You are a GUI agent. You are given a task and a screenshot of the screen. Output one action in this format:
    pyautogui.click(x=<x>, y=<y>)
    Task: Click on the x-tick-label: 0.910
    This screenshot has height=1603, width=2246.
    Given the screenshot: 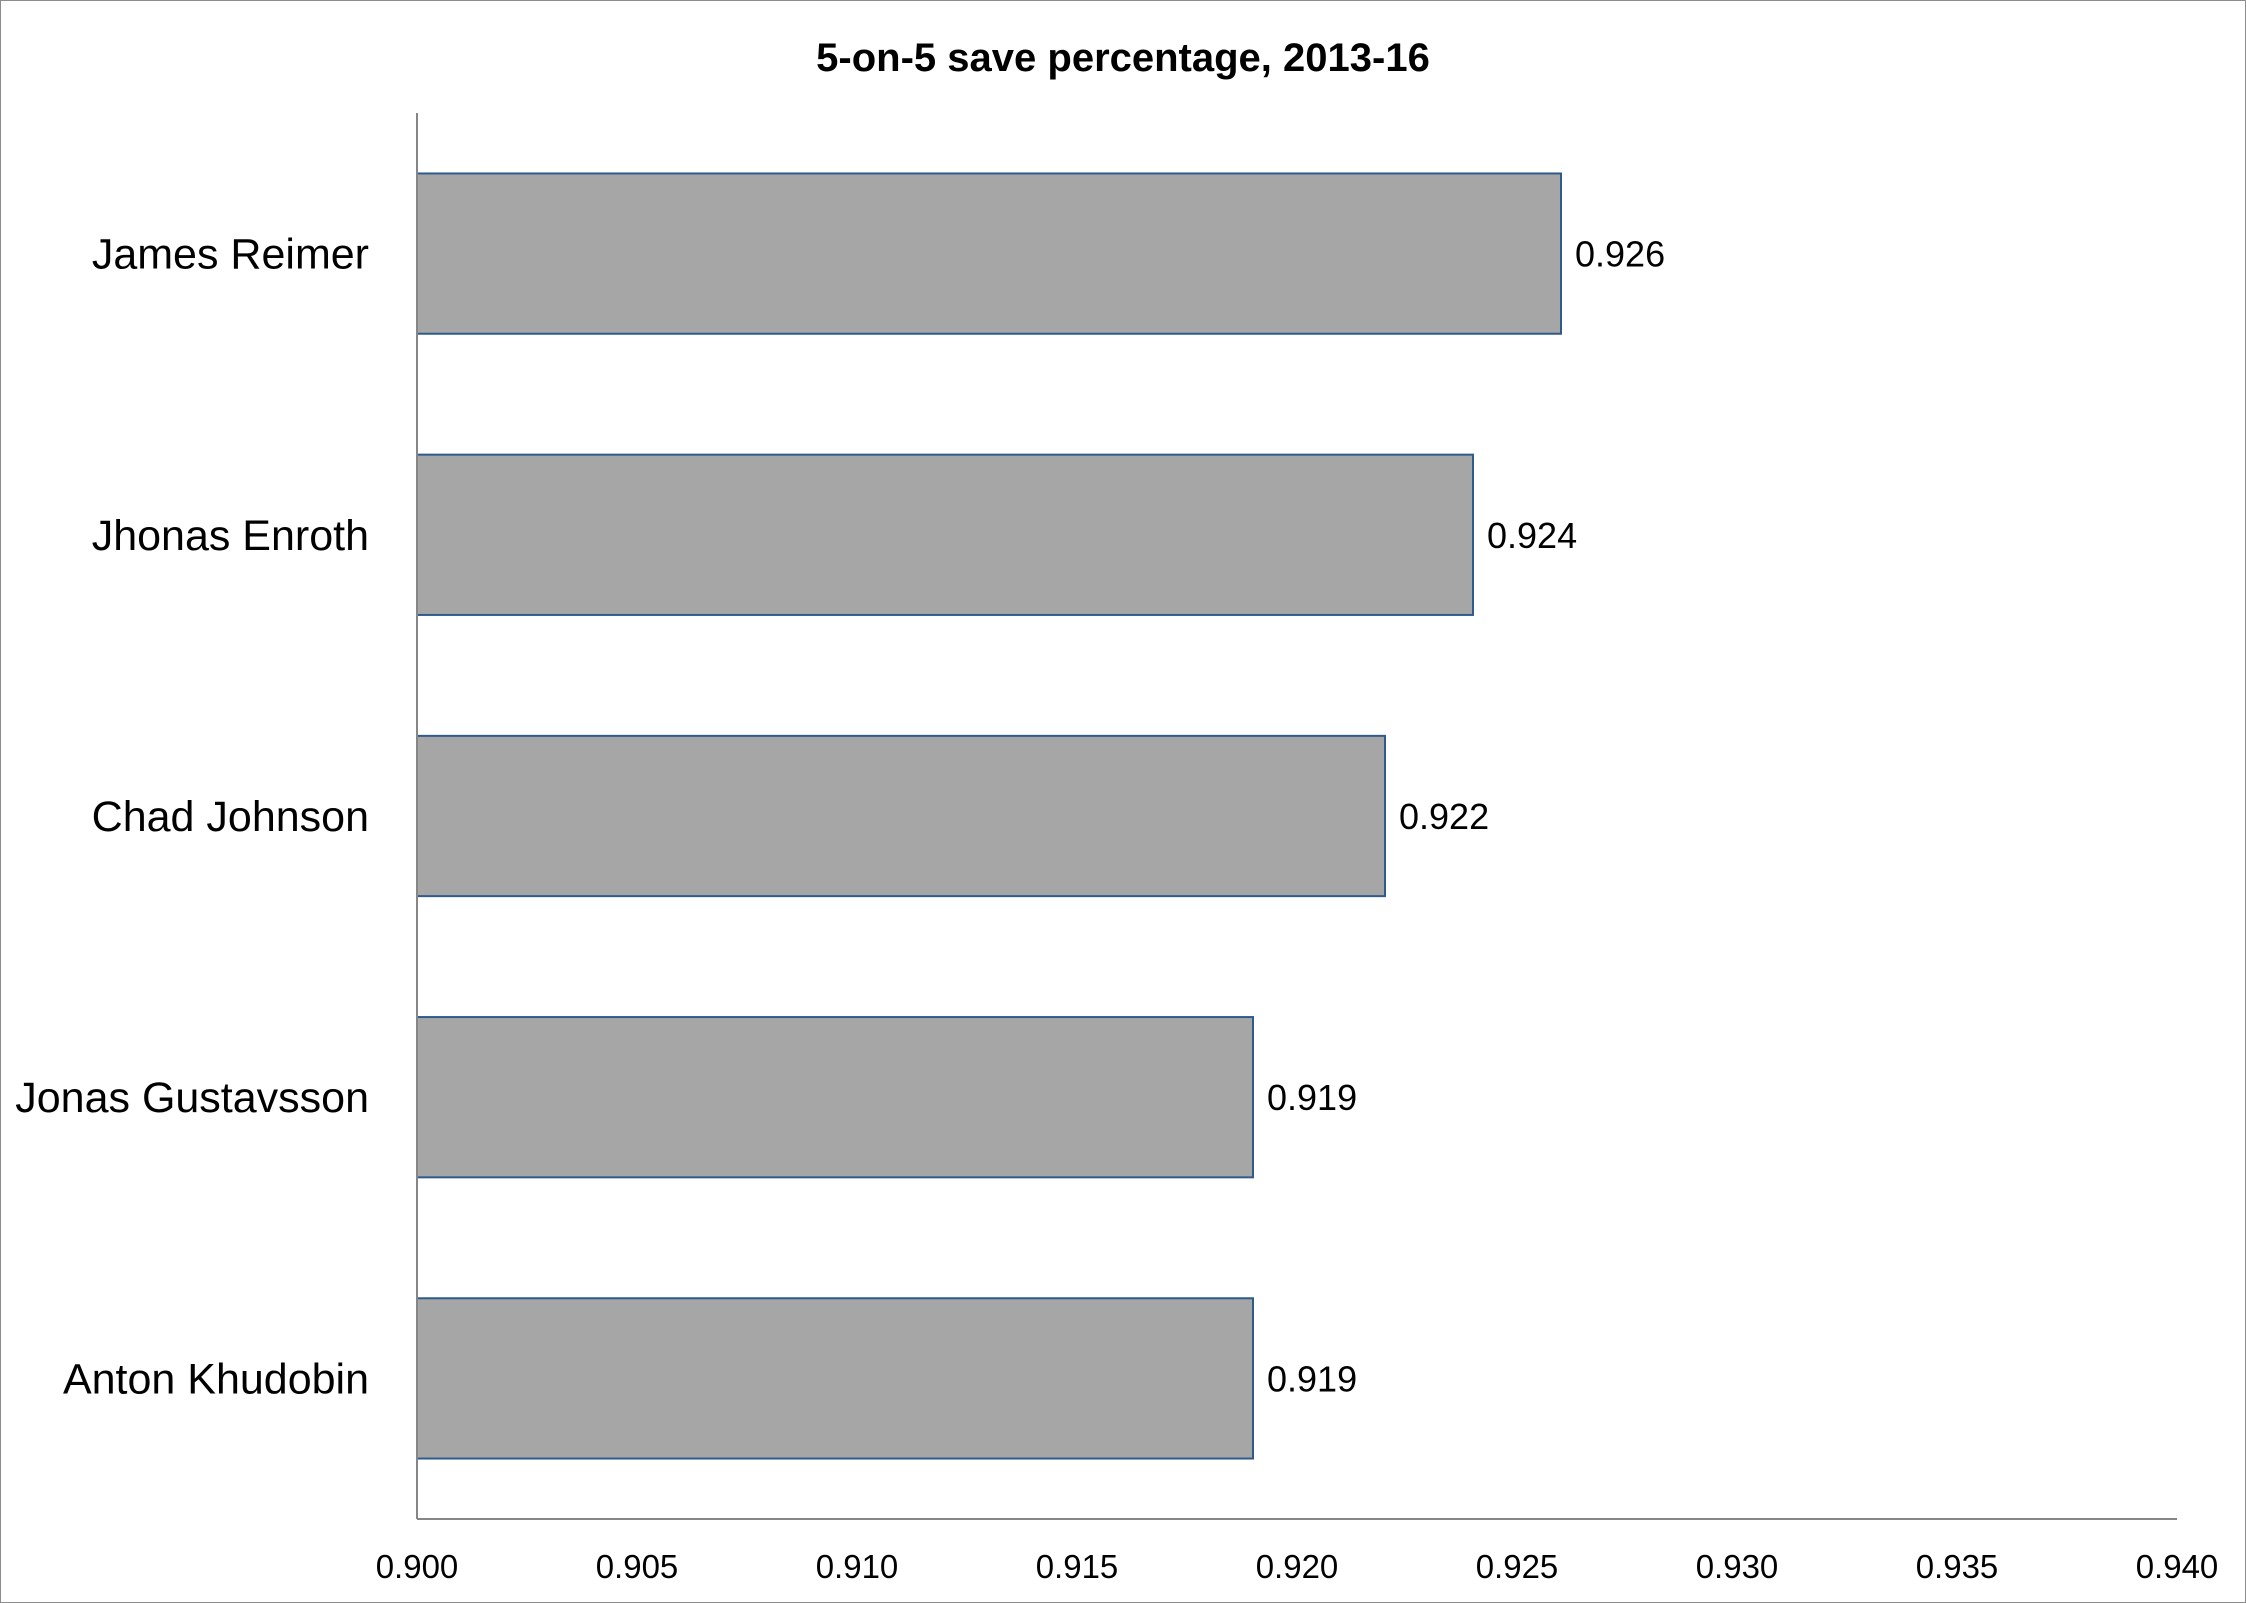 What is the action you would take?
    pyautogui.click(x=857, y=1566)
    